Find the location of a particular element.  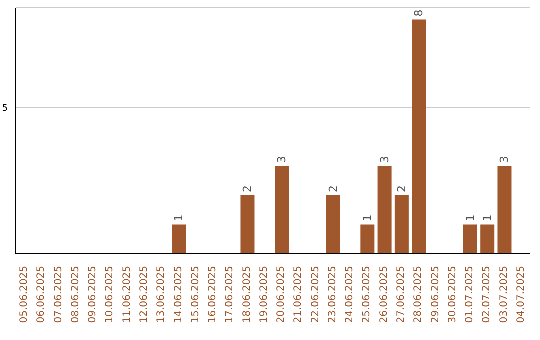

x-tick-label: 28.06.2025 is located at coordinates (418, 295).